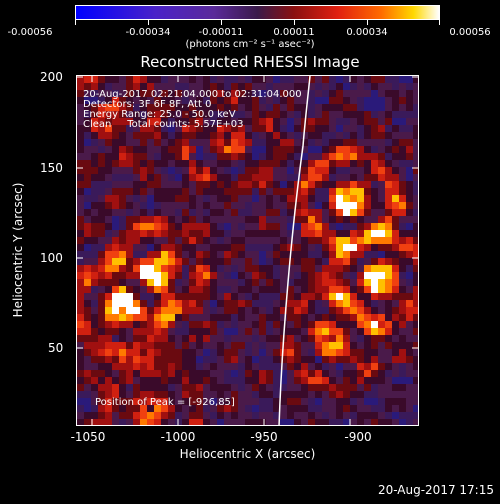 The width and height of the screenshot is (500, 504). I want to click on detectors-label: Detectors: 3F 6F 8F, Att 0, so click(147, 104).